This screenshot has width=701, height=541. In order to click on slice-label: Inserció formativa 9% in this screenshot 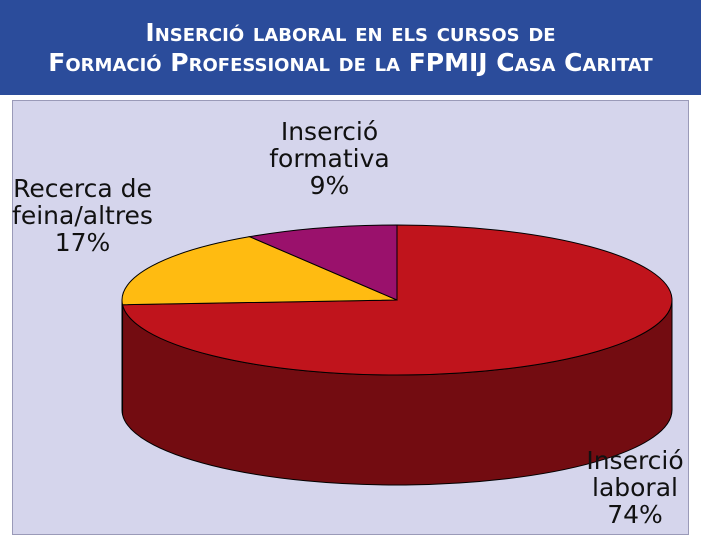, I will do `click(329, 158)`.